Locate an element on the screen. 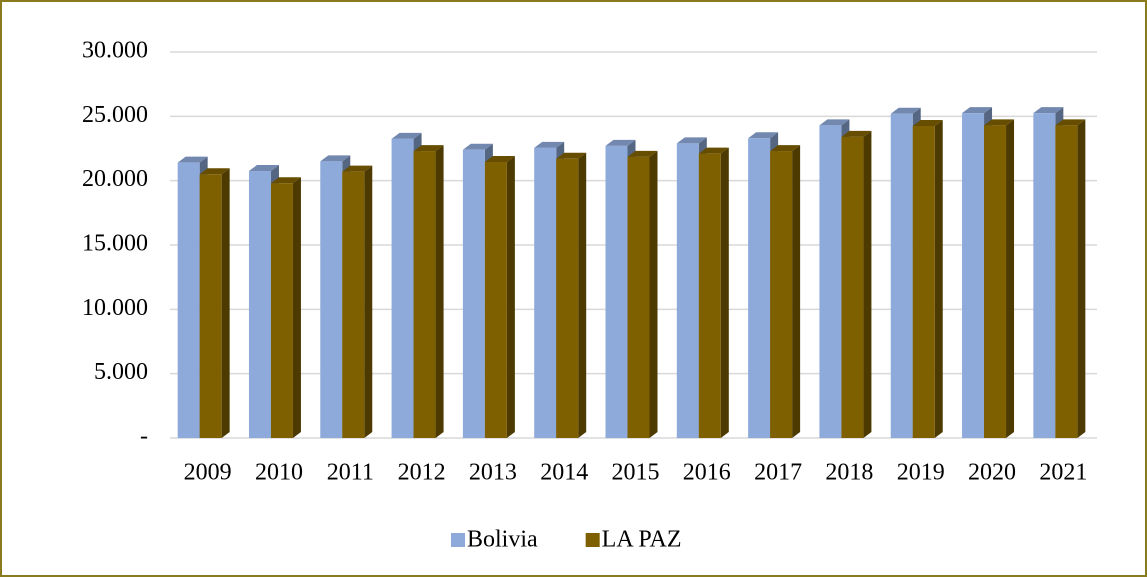 The width and height of the screenshot is (1147, 577). x-tick-label: 2013 is located at coordinates (493, 473).